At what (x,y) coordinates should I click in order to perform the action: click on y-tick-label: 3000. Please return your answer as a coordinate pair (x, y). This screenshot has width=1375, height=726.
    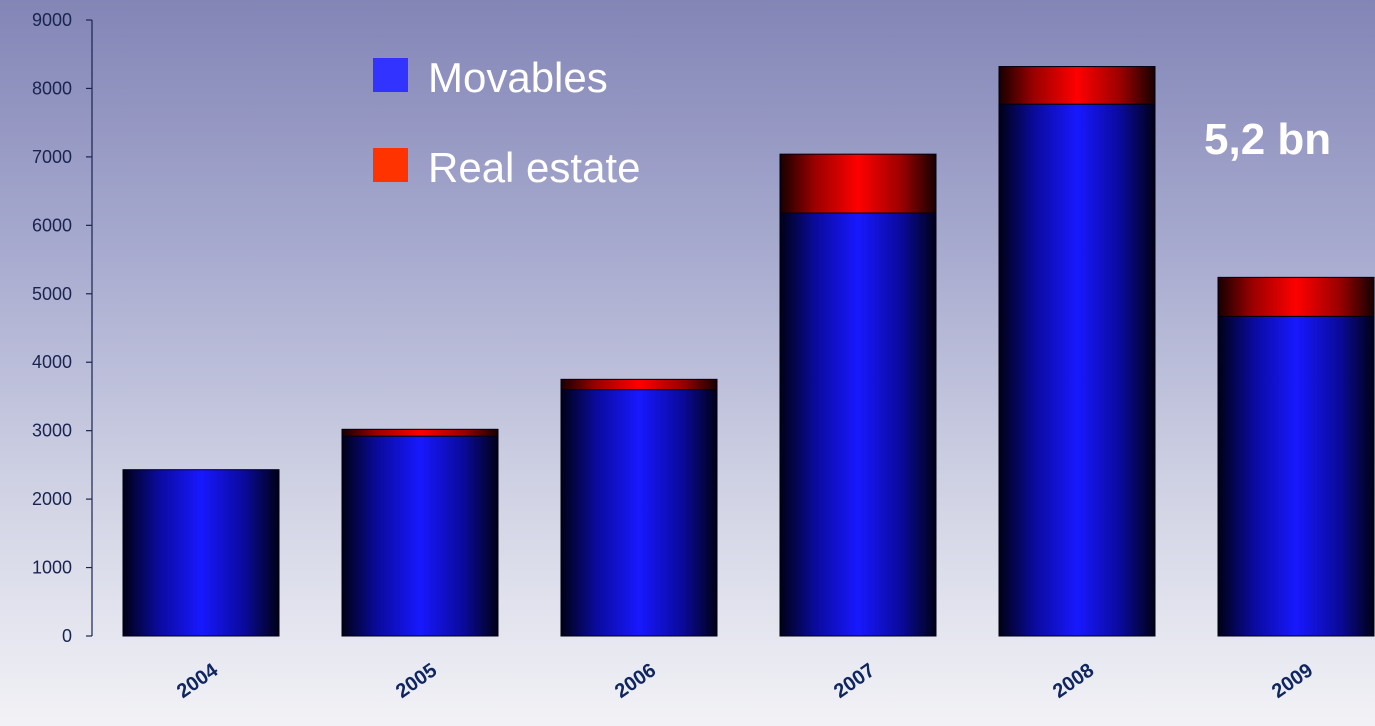
    Looking at the image, I should click on (52, 431).